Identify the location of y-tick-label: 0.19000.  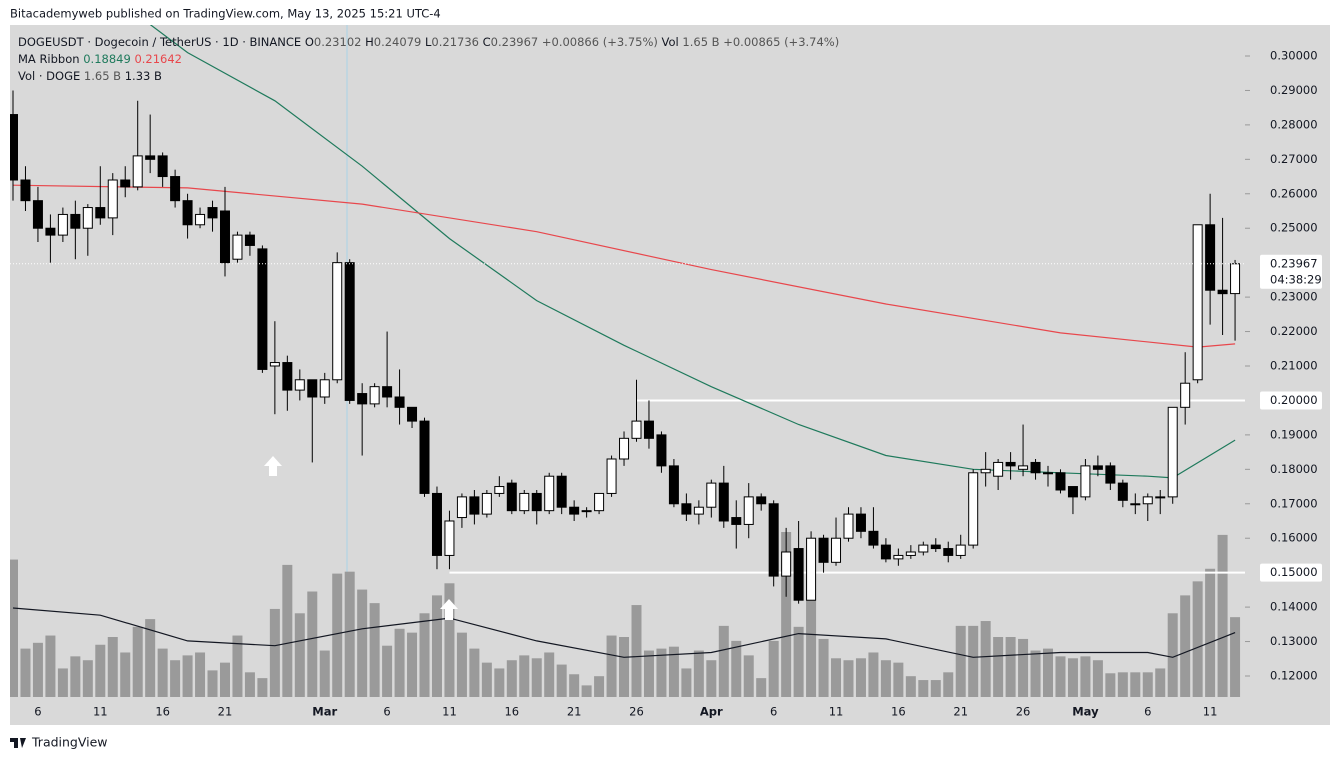
(1294, 434).